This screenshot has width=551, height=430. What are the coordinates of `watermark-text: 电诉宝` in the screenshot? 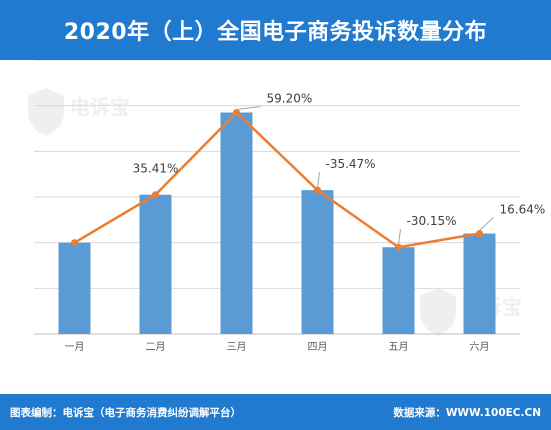 It's located at (100, 107).